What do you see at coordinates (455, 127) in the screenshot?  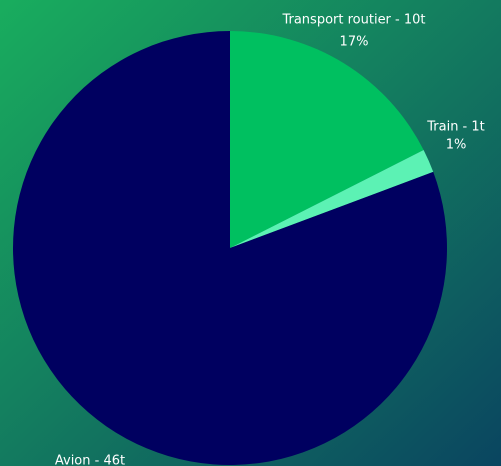 I see `slice-label: Train - 1t` at bounding box center [455, 127].